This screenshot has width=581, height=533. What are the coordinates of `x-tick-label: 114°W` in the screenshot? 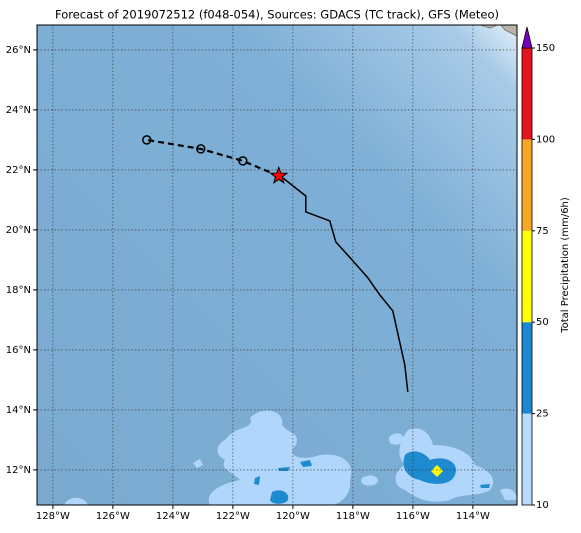 It's located at (473, 516).